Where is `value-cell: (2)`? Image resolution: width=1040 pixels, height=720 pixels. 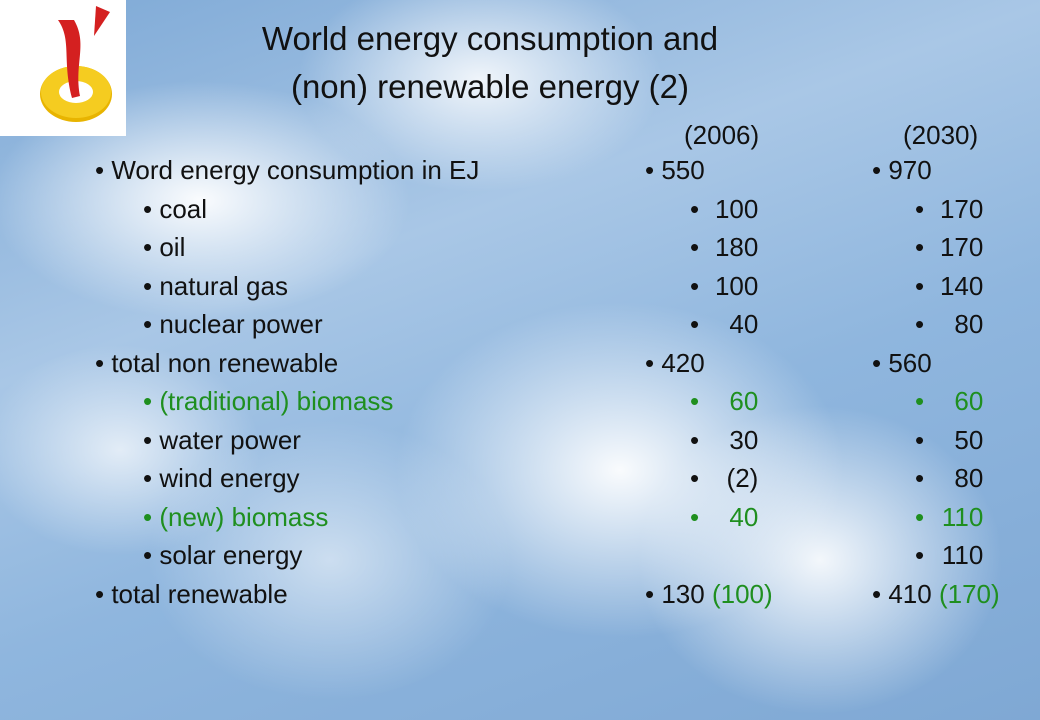
value-cell: (2) is located at coordinates (724, 478).